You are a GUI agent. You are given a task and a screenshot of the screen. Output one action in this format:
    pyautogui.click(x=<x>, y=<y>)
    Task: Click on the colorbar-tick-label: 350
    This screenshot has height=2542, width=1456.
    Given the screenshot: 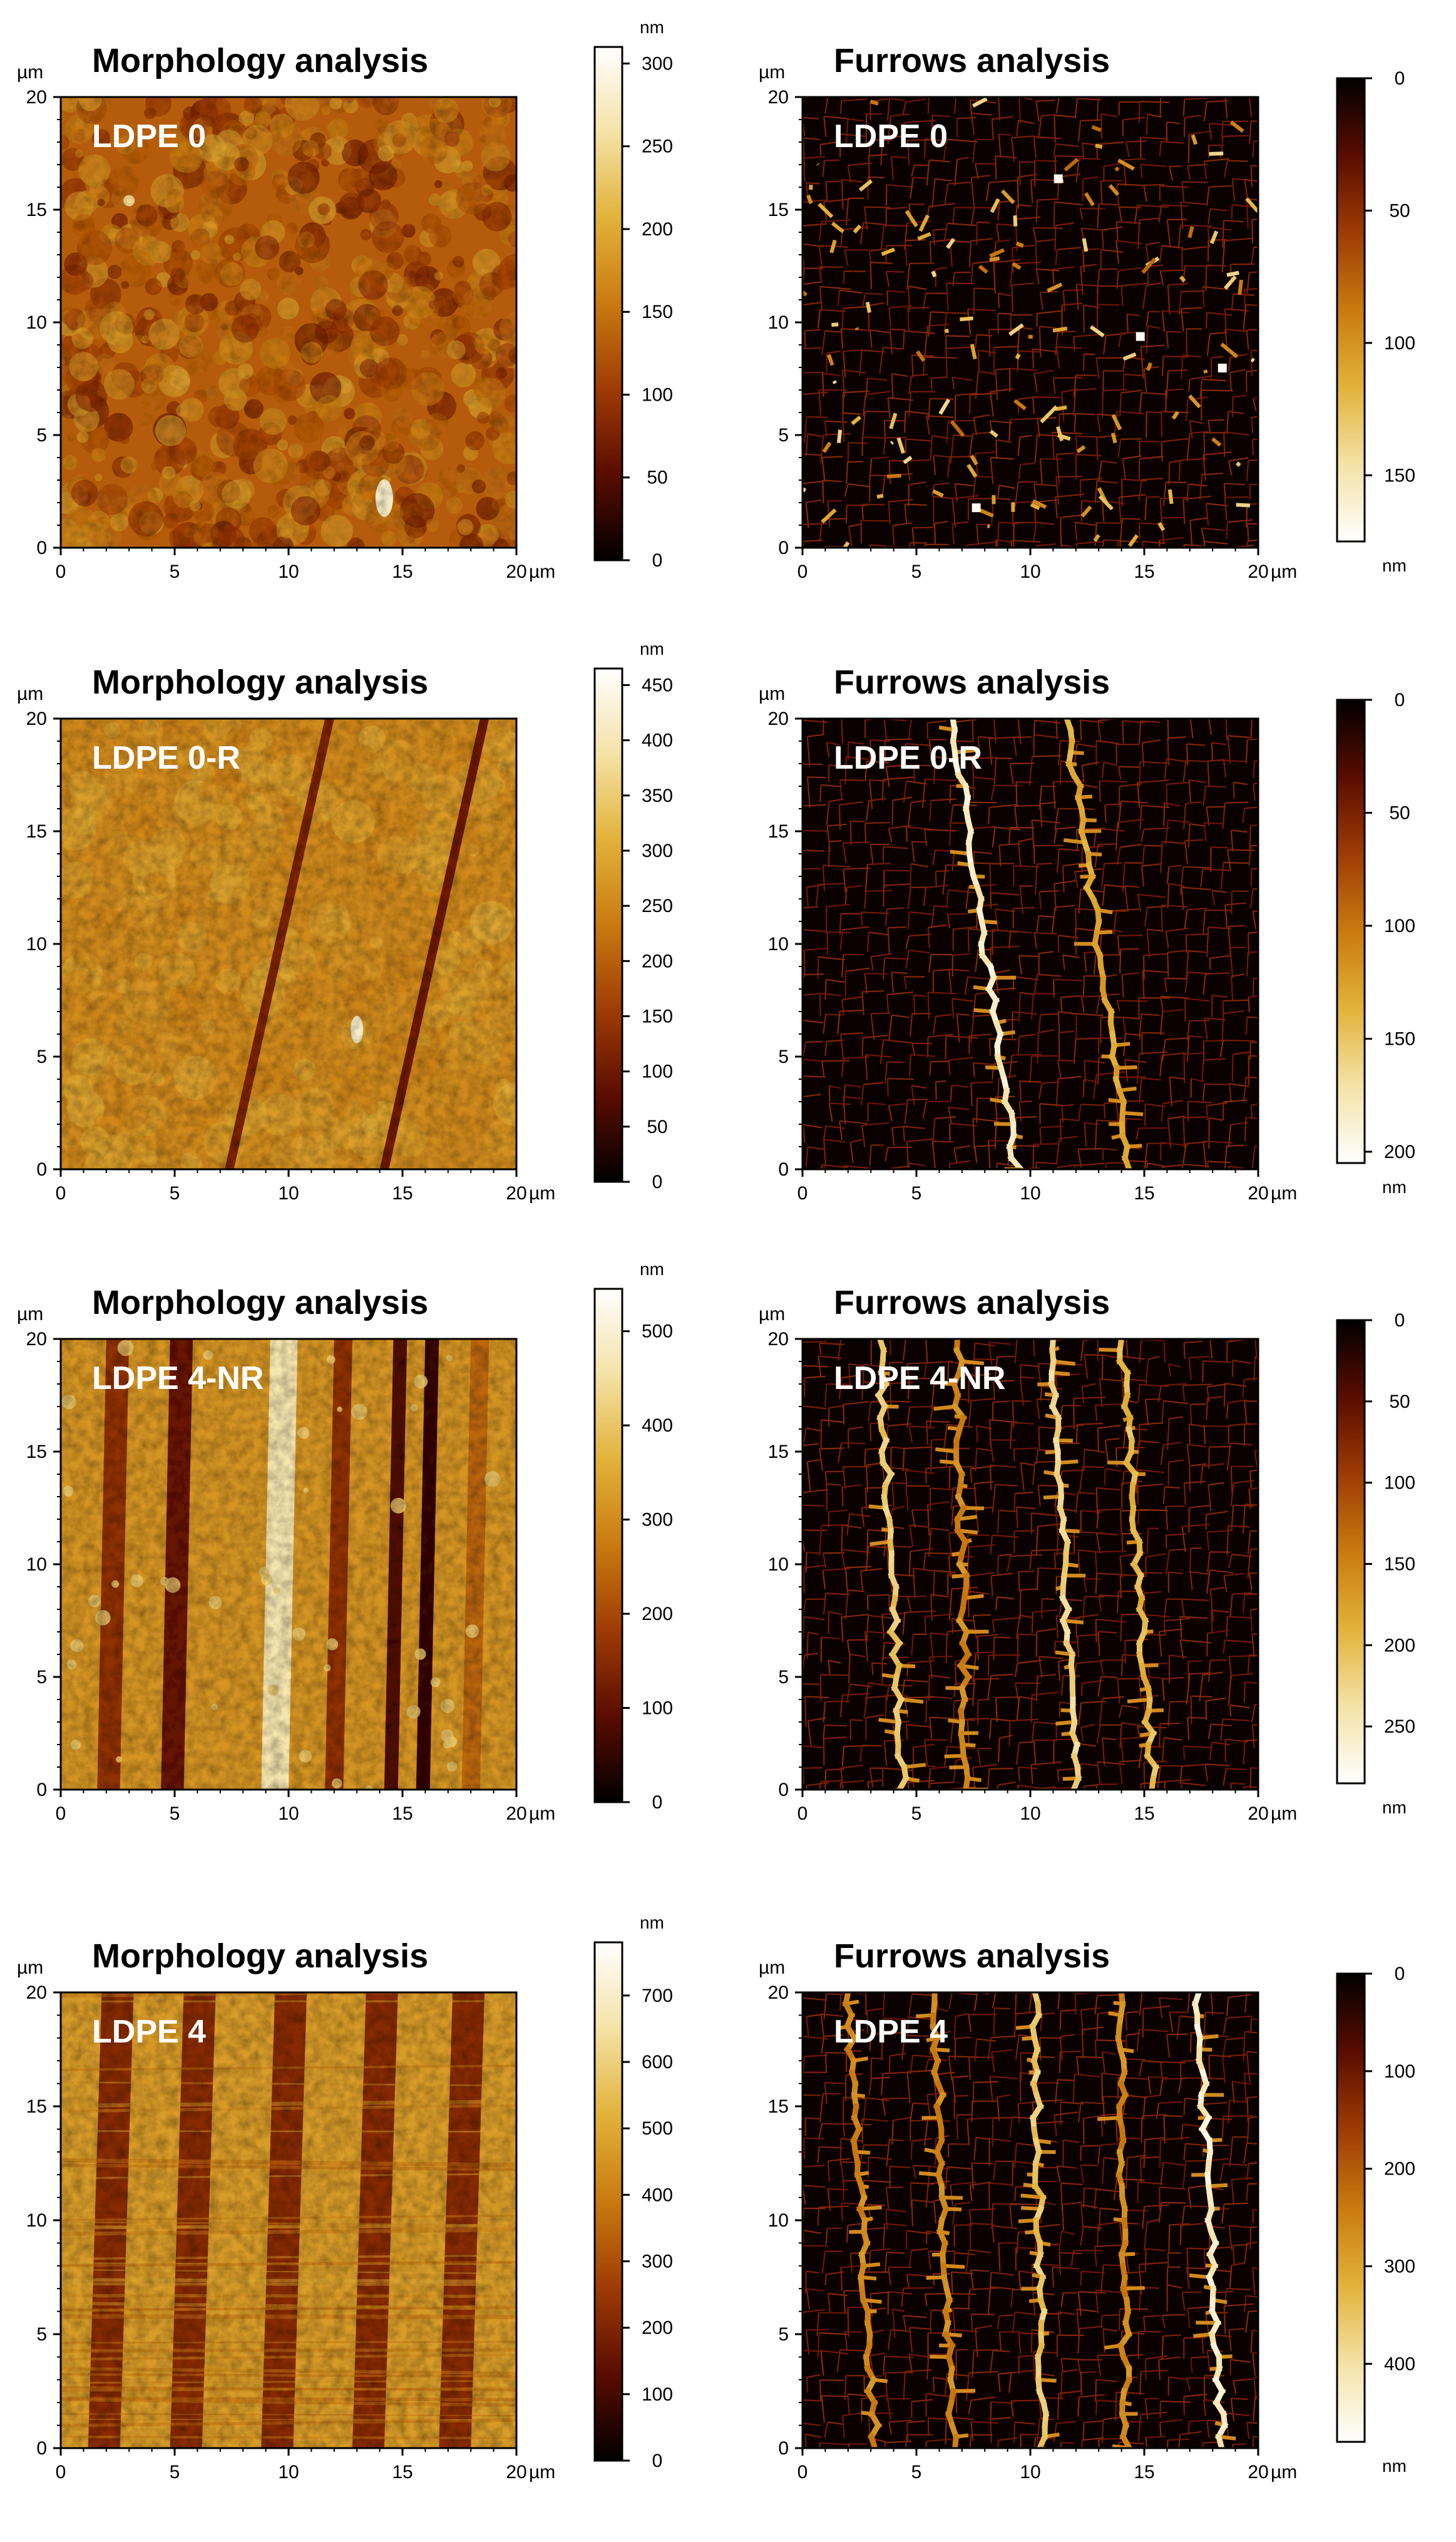 What is the action you would take?
    pyautogui.click(x=658, y=796)
    